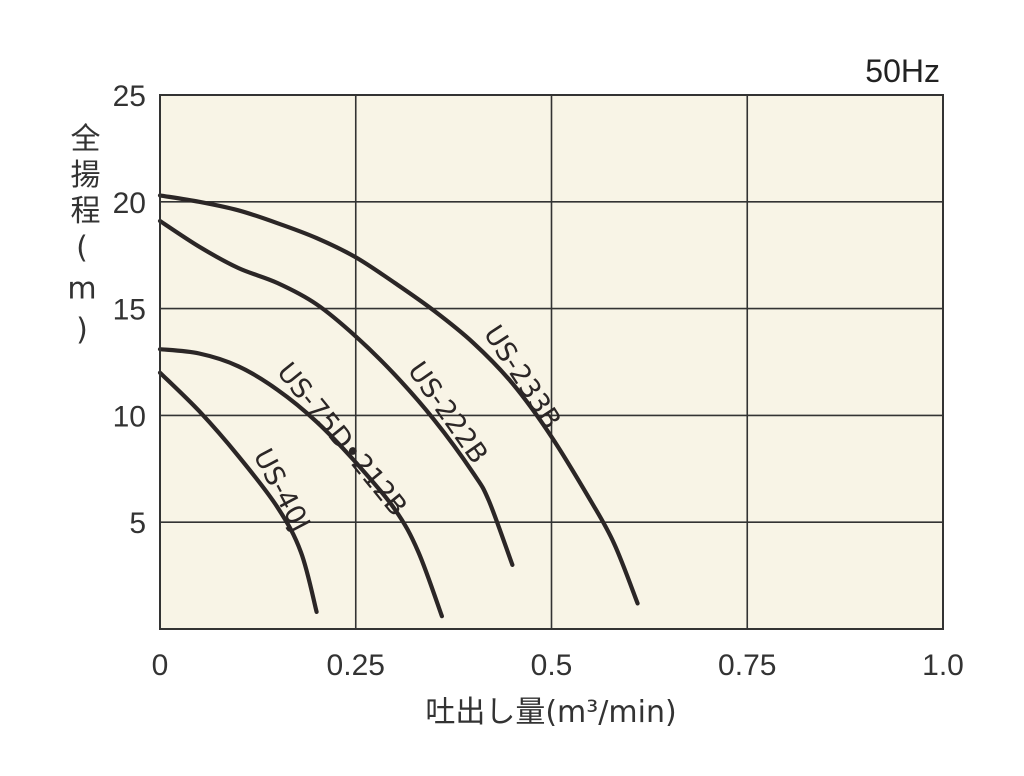  What do you see at coordinates (552, 665) in the screenshot?
I see `x-tick-label: 0.5` at bounding box center [552, 665].